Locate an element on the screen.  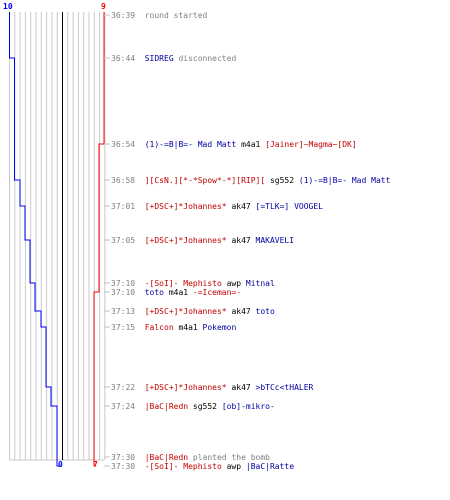
event-row: 37:10 -[SoI]- Mephisto awp Mitnal is located at coordinates (193, 284).